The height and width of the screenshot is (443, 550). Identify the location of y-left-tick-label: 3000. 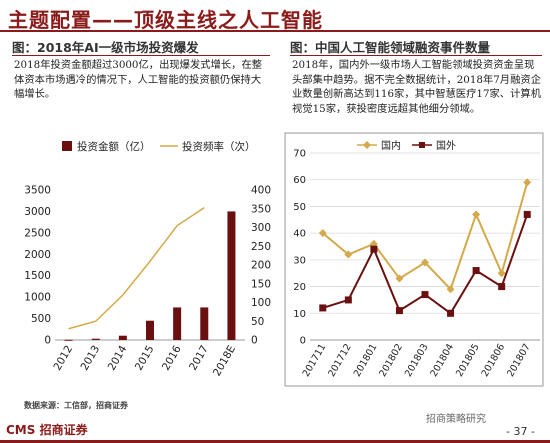
(37, 212).